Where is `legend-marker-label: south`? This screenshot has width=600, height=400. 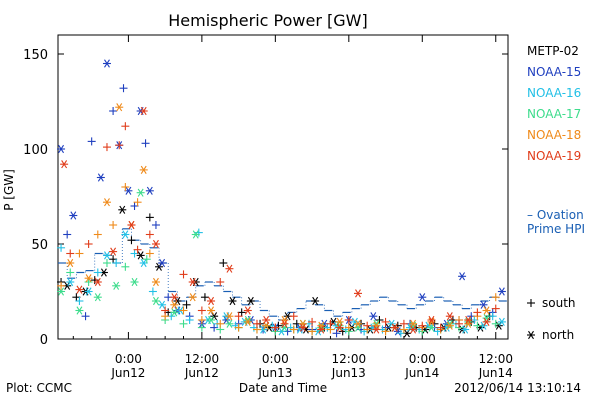
legend-marker-label: south is located at coordinates (559, 303).